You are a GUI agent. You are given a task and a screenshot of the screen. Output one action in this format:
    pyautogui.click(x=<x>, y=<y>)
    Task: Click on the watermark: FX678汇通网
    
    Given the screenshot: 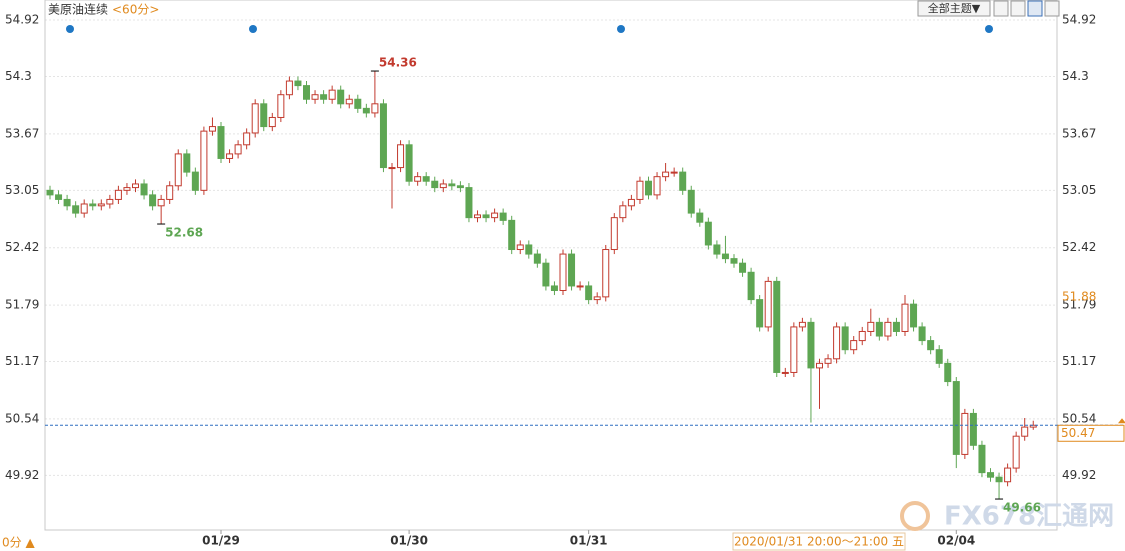 What is the action you would take?
    pyautogui.click(x=1029, y=517)
    